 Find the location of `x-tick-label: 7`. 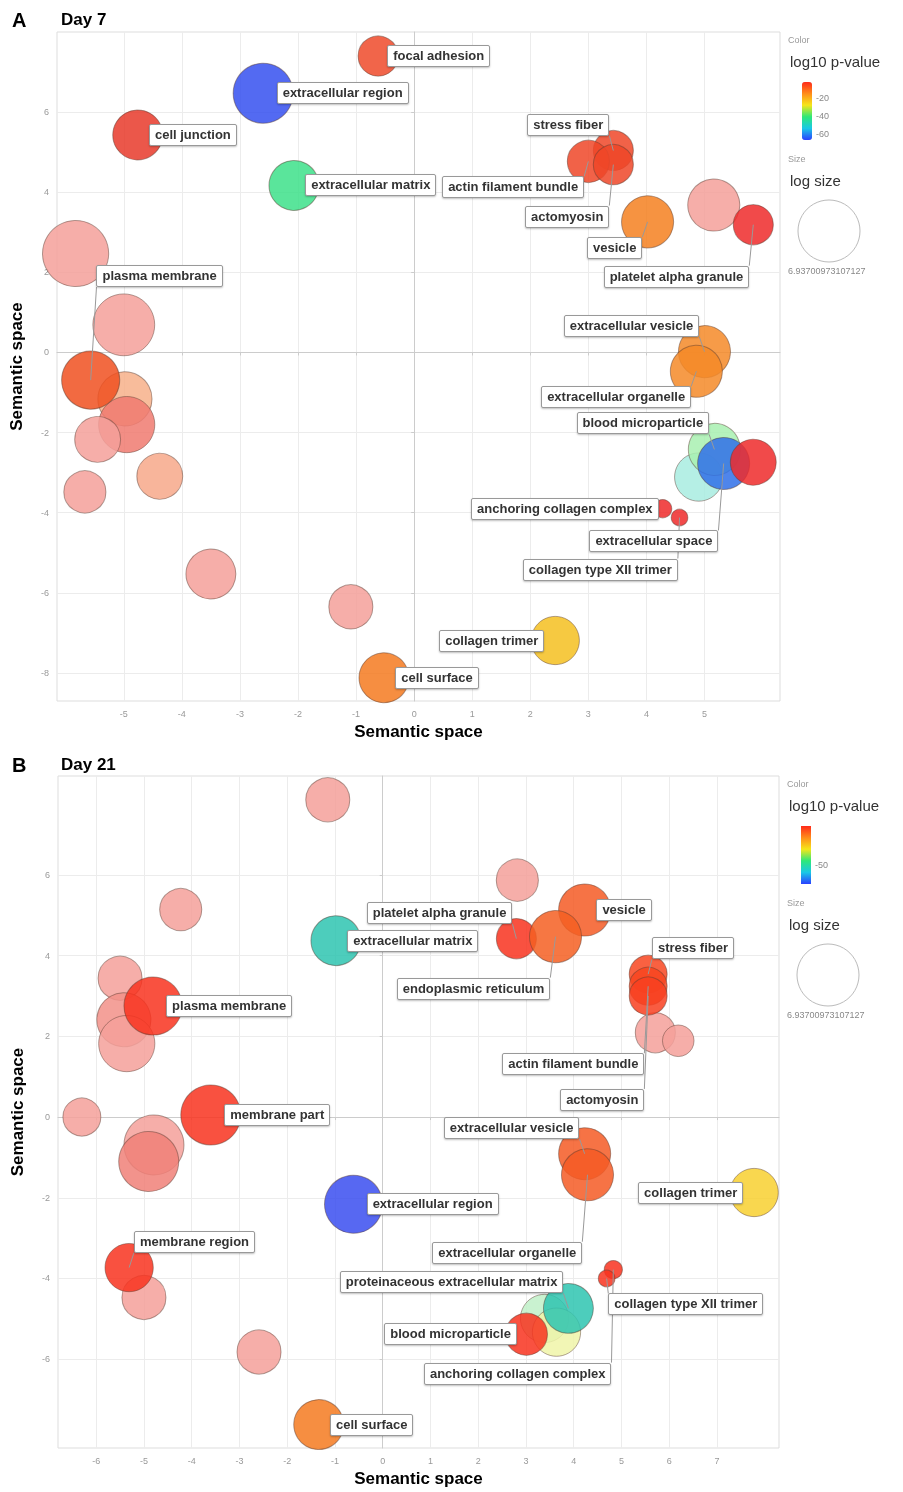

x-tick-label: 7 is located at coordinates (717, 1460).